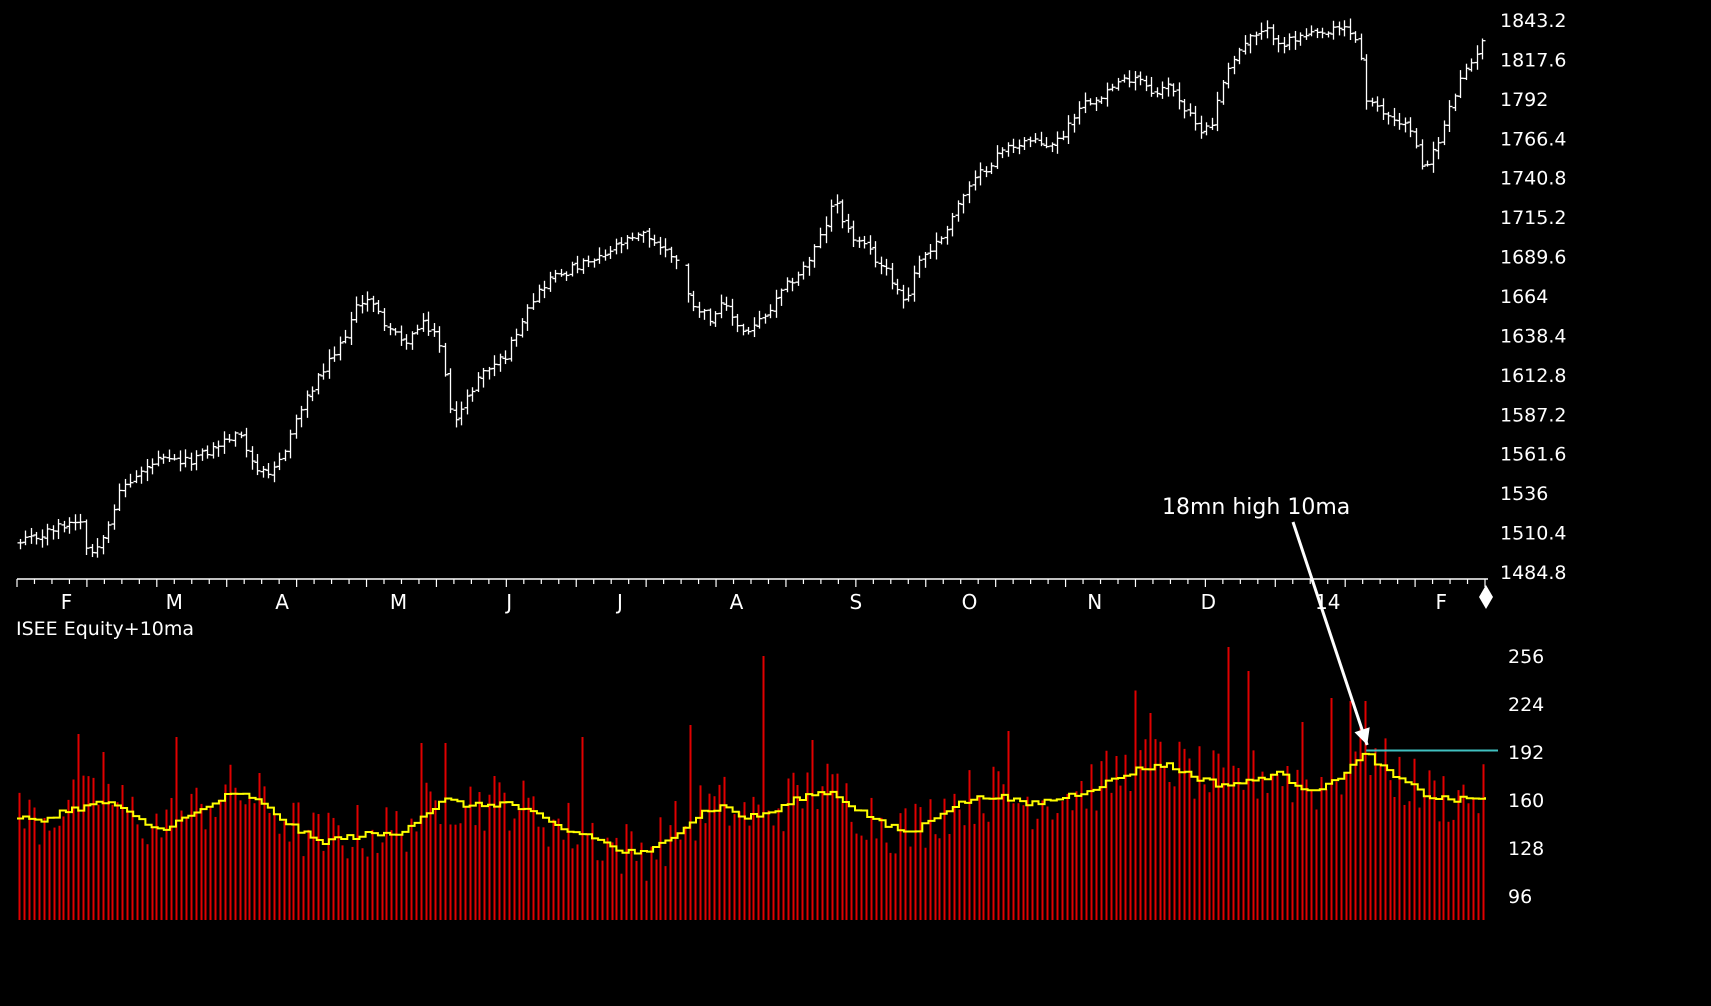 Image resolution: width=1711 pixels, height=1006 pixels. Describe the element at coordinates (508, 602) in the screenshot. I see `month-label: J` at that location.